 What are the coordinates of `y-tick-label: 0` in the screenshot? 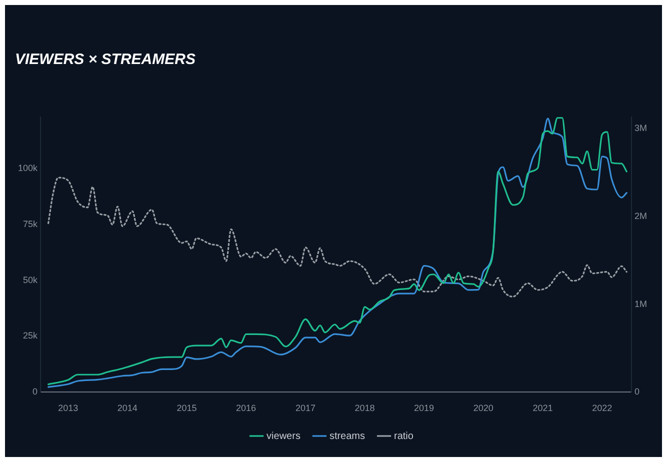 It's located at (35, 391).